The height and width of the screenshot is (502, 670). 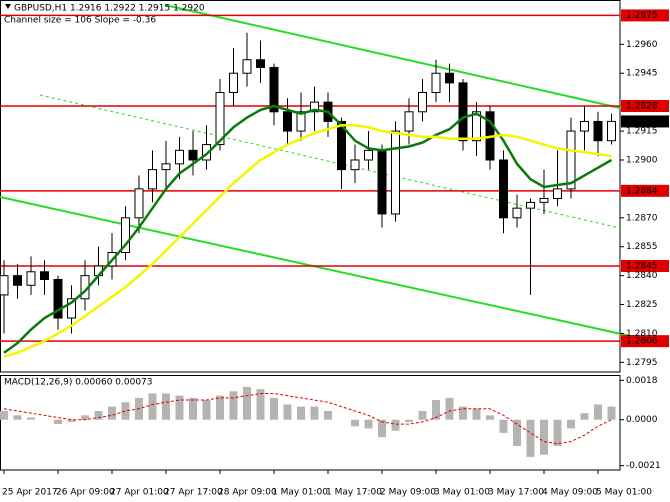 I want to click on channel-upper, so click(x=392, y=56).